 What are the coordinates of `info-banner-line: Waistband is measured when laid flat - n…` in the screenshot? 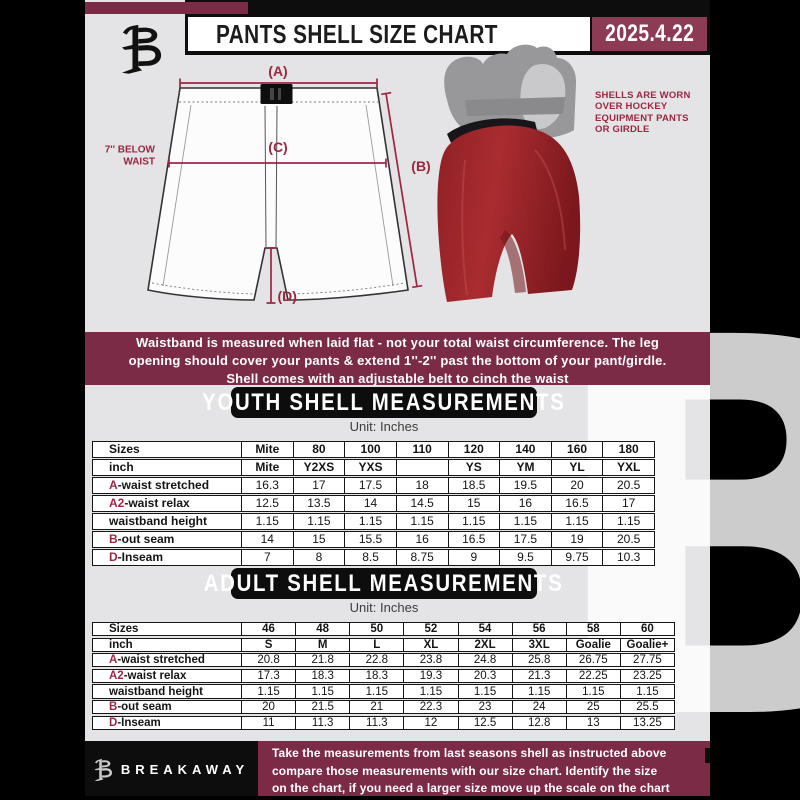 It's located at (397, 342).